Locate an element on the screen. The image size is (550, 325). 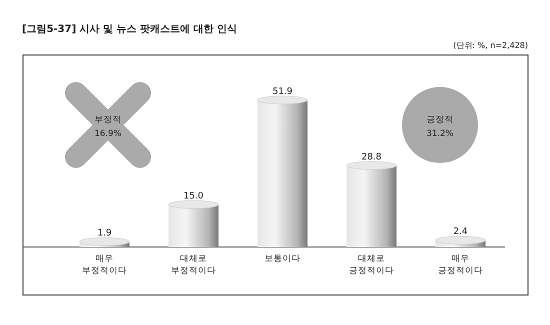
data-label: 28.8 is located at coordinates (371, 157).